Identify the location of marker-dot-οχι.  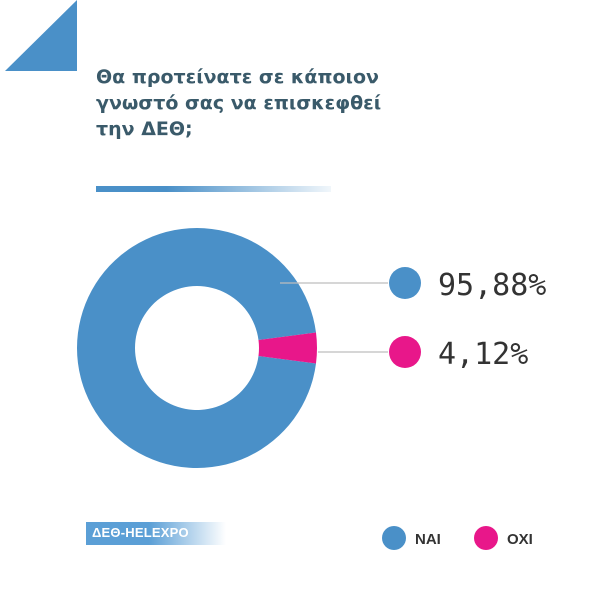
(405, 352).